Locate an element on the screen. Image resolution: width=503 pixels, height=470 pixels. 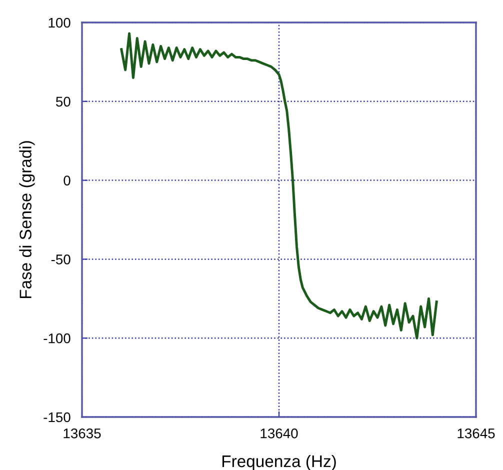
x-tick-label: 13635 is located at coordinates (82, 433).